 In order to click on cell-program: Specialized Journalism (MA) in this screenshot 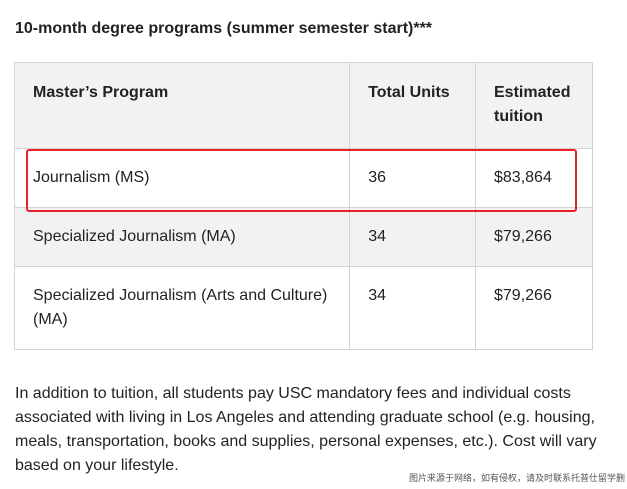, I will do `click(182, 237)`.